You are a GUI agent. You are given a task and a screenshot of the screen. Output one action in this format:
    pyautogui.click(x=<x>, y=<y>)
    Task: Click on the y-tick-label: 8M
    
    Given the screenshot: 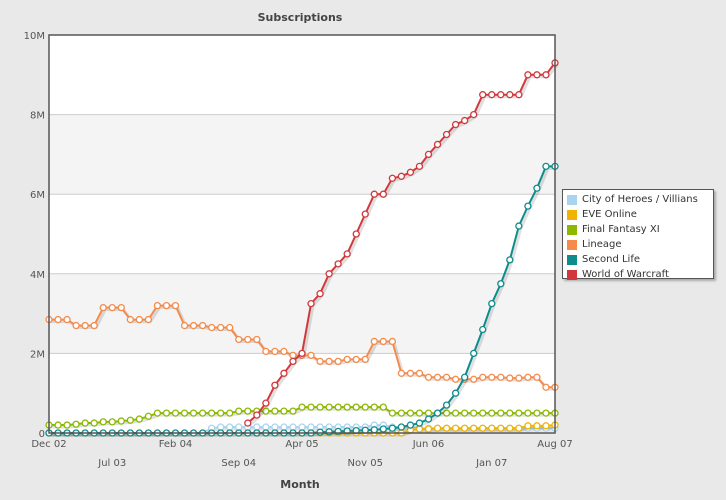 What is the action you would take?
    pyautogui.click(x=37, y=116)
    